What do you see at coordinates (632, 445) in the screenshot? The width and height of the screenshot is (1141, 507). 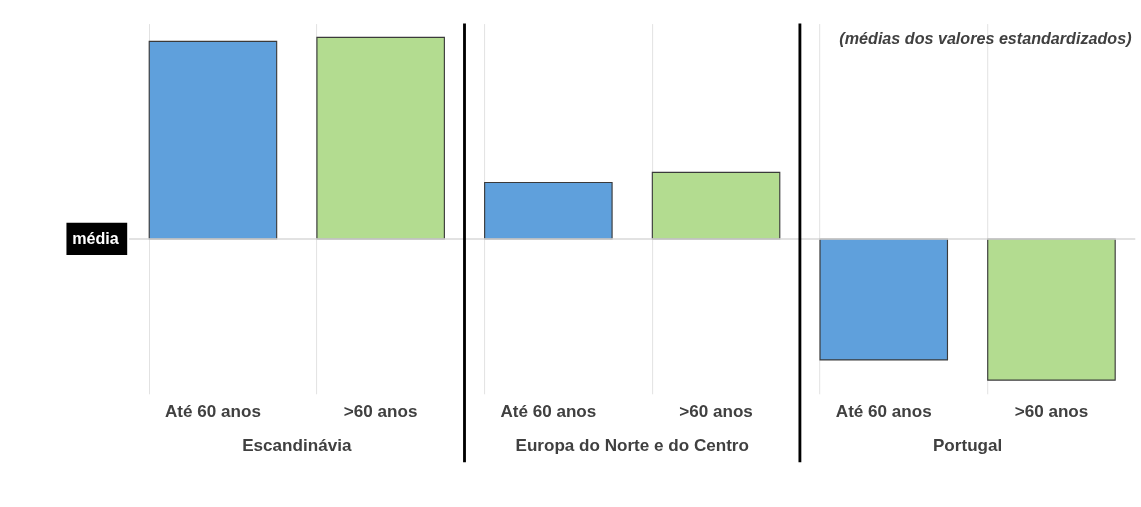 I see `text: Europa do Norte e do Centro` at bounding box center [632, 445].